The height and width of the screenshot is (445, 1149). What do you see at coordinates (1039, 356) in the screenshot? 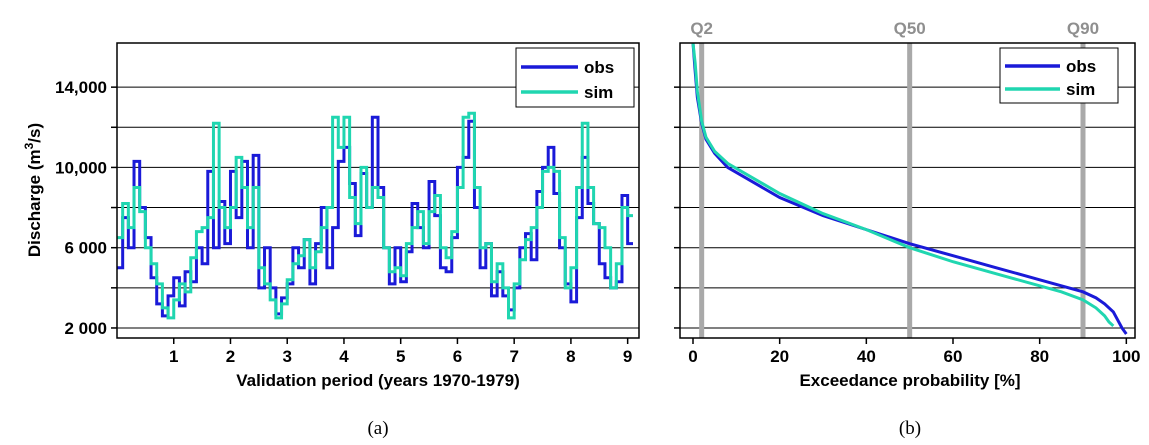
I see `x-tick-label-b-4: 80` at bounding box center [1039, 356].